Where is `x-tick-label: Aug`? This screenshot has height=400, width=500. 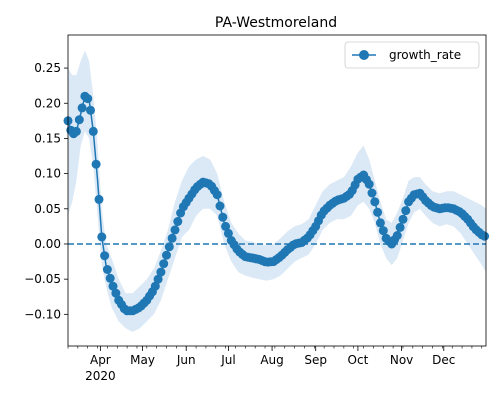 x-tick-label: Aug is located at coordinates (271, 360).